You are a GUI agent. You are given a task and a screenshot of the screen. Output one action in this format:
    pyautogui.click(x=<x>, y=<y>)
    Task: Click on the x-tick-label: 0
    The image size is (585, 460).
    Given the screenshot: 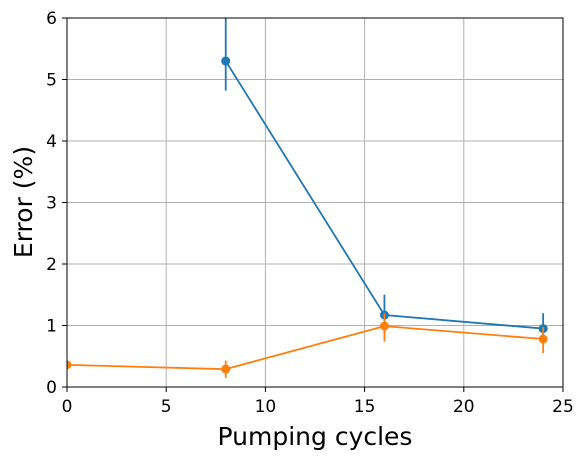 What is the action you would take?
    pyautogui.click(x=67, y=407)
    